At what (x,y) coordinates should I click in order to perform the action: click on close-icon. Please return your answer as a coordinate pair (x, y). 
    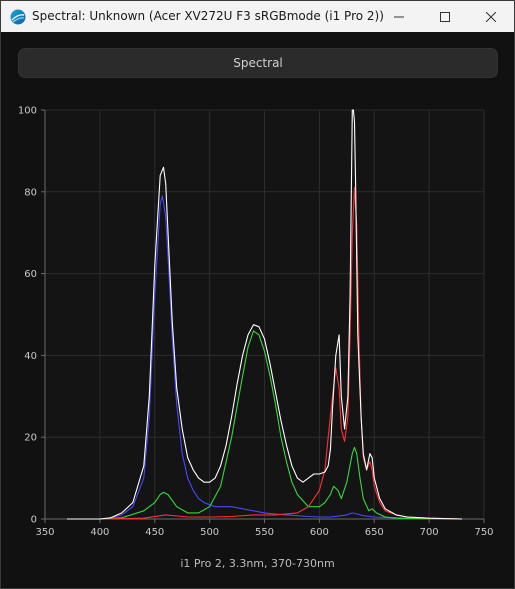
    Looking at the image, I should click on (491, 16).